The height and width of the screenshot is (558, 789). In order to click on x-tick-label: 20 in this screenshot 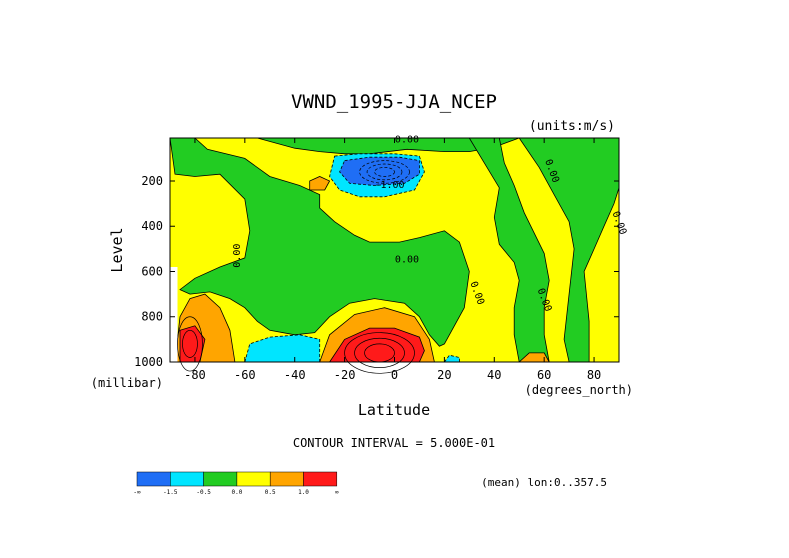, I will do `click(444, 375)`.